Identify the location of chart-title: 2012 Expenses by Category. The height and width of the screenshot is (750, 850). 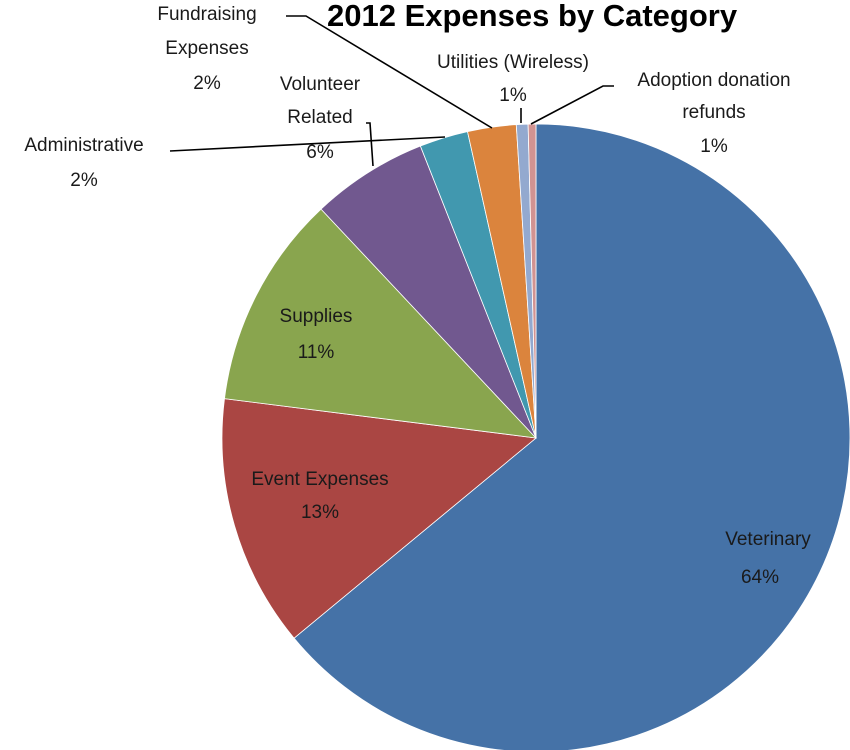
(532, 16).